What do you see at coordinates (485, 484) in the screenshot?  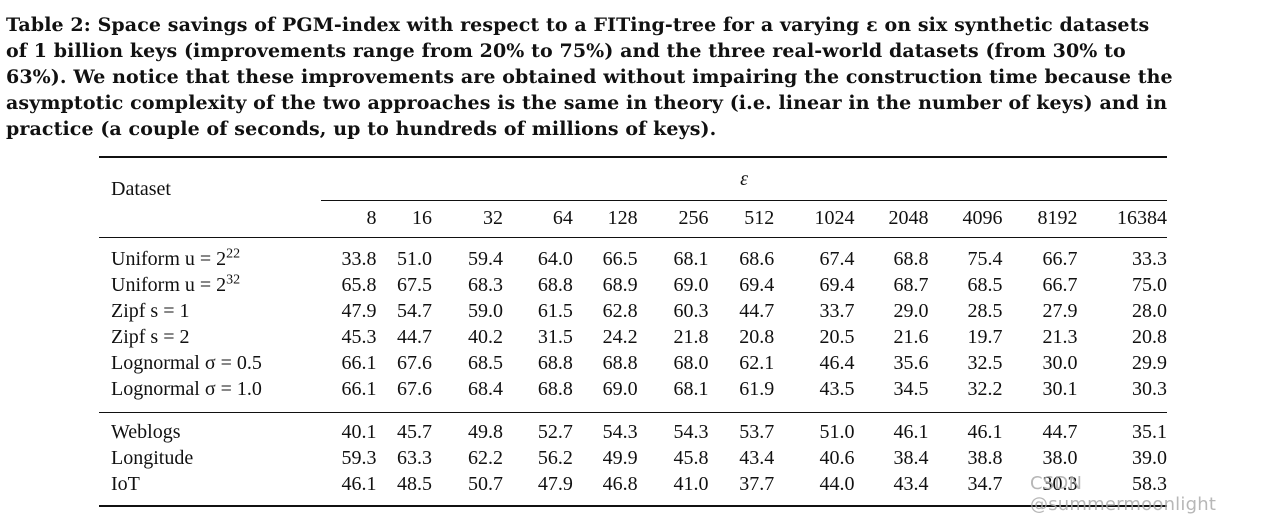 I see `space-saving-cell: 50.7` at bounding box center [485, 484].